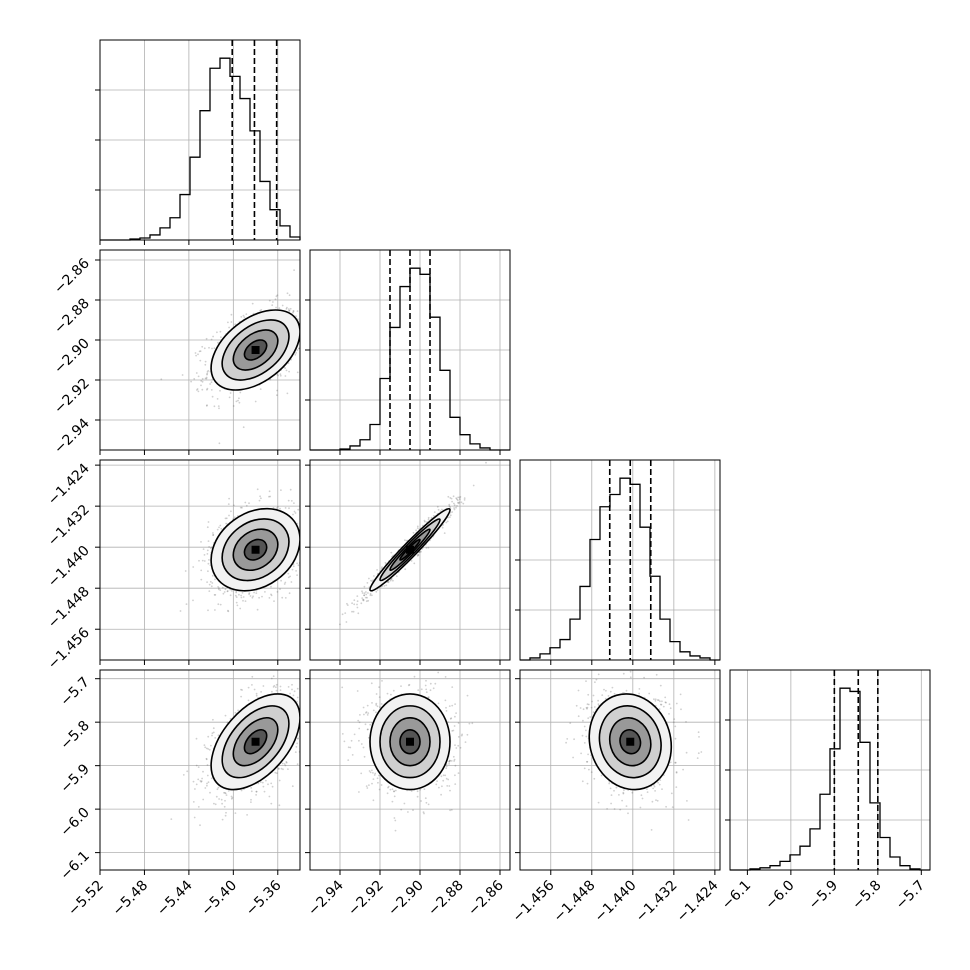 This screenshot has height=970, width=970. I want to click on x-tick-label-2-0: −1.456, so click(534, 901).